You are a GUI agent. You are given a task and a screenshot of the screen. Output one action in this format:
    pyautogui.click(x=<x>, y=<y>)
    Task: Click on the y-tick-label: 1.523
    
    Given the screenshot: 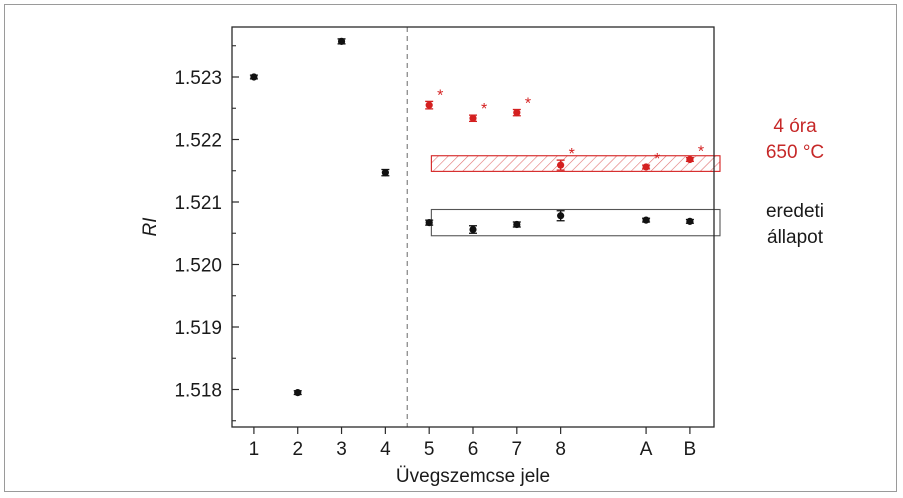 What is the action you would take?
    pyautogui.click(x=198, y=78)
    